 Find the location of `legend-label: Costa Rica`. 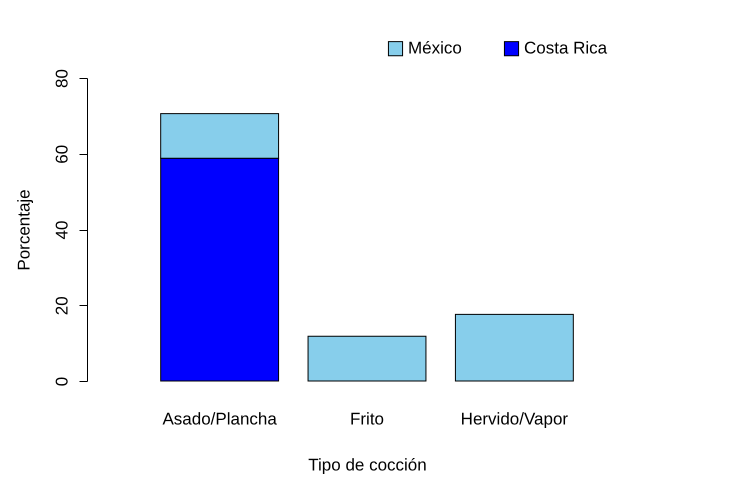

legend-label: Costa Rica is located at coordinates (566, 48).